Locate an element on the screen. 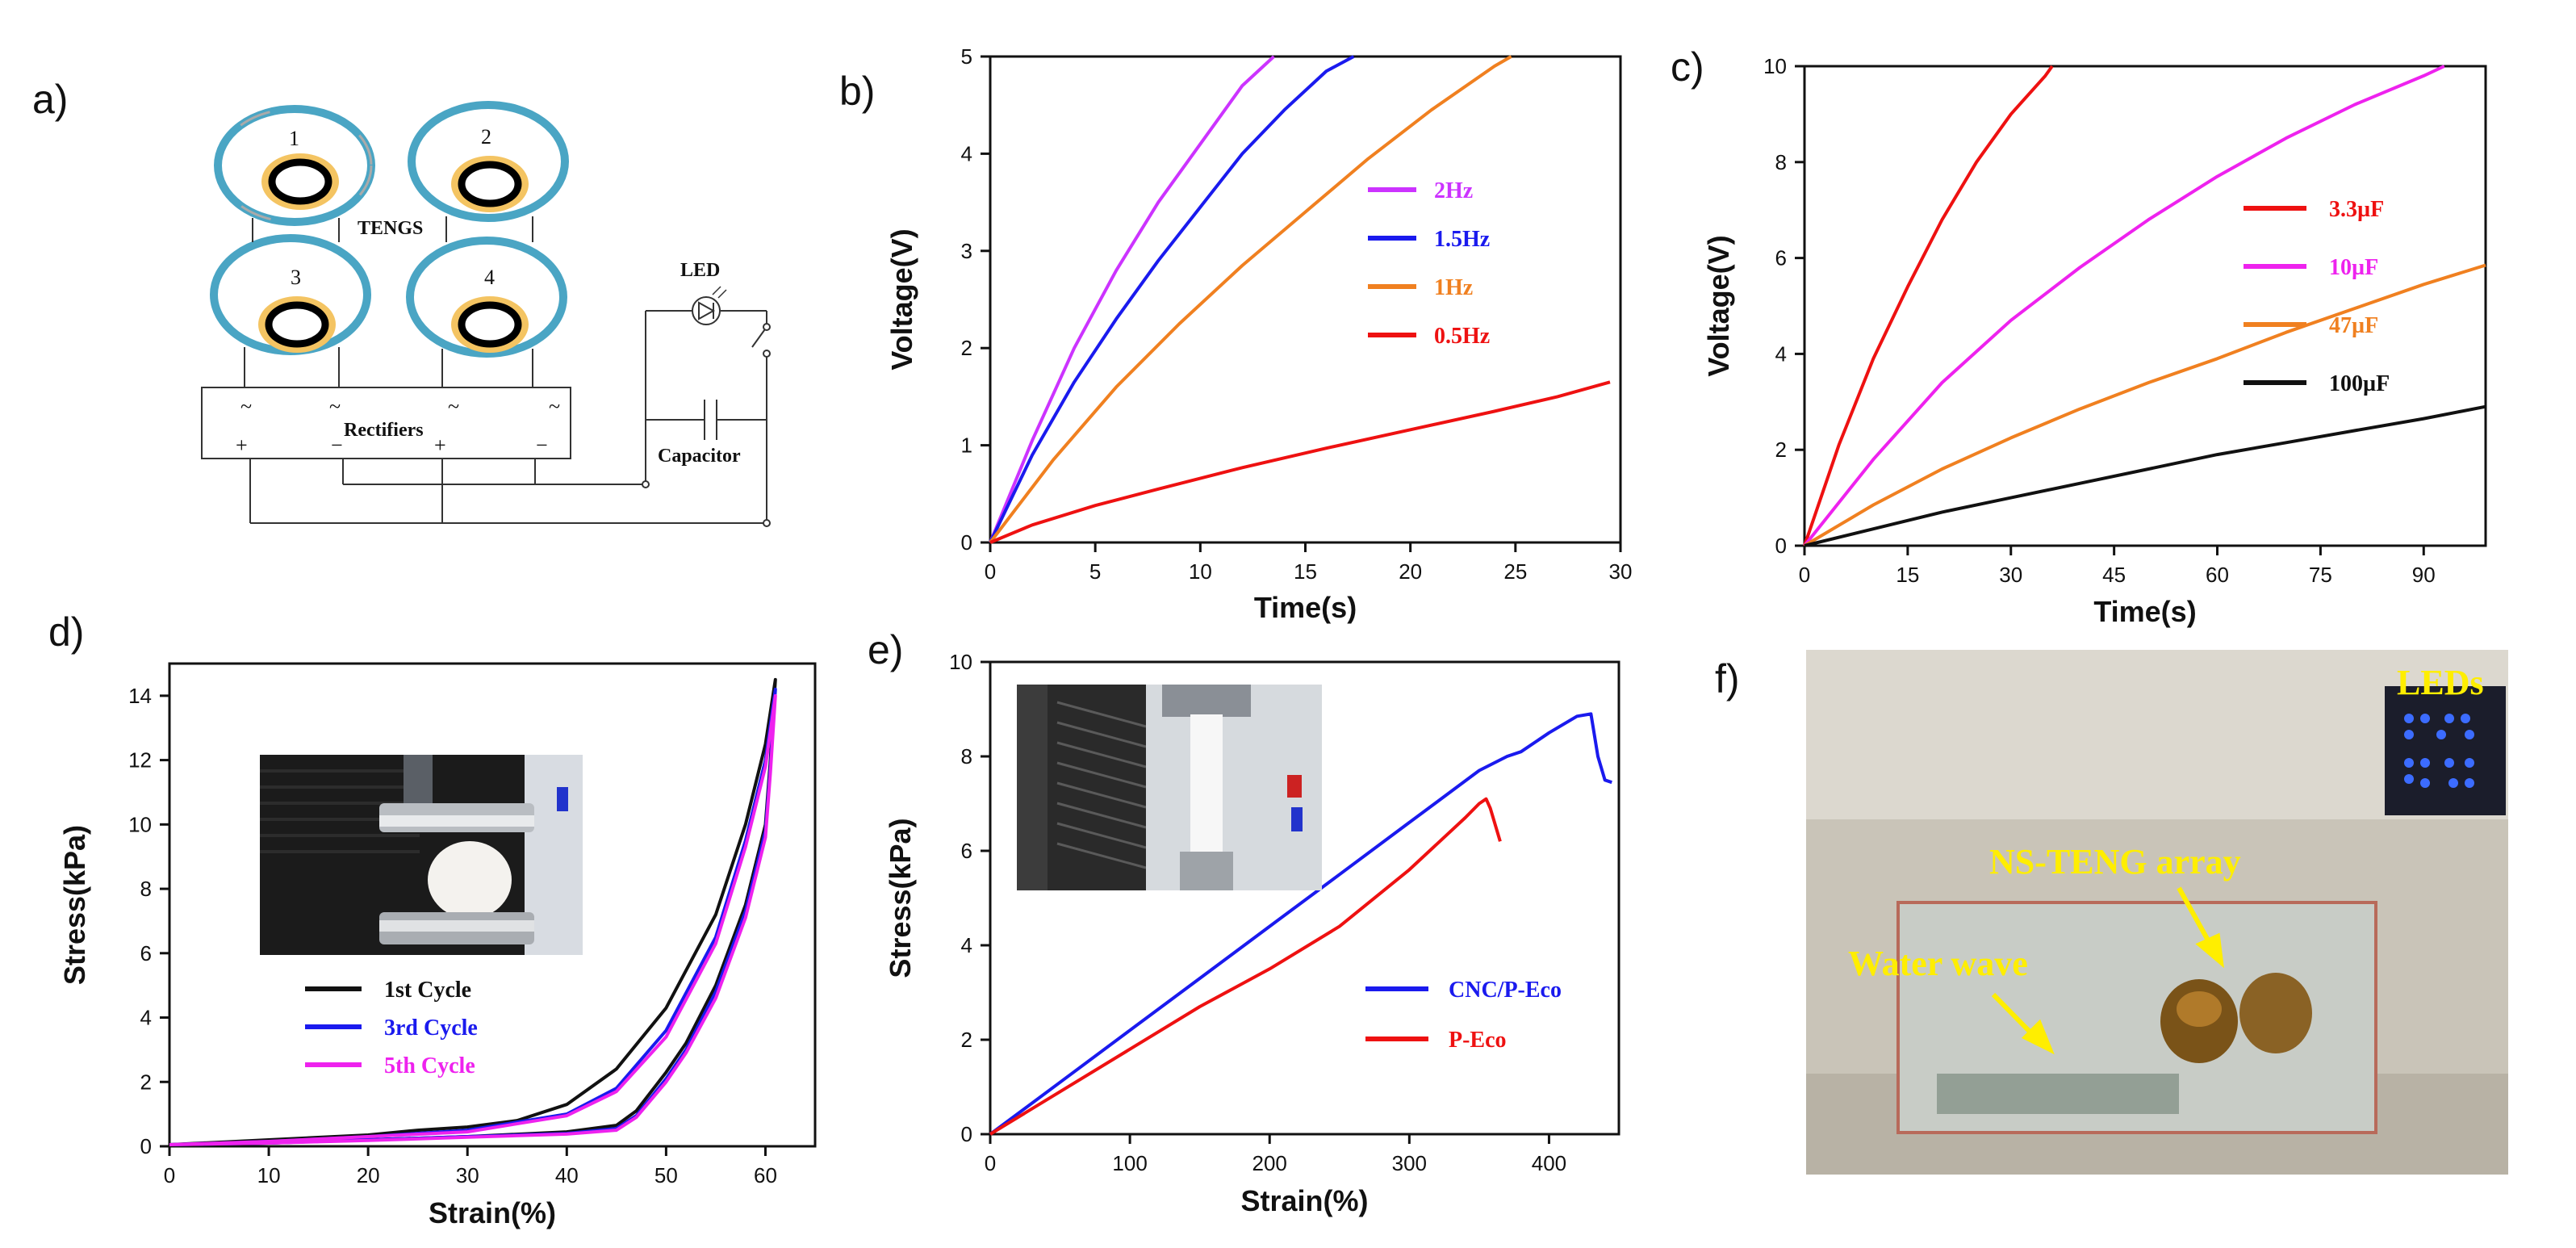 The height and width of the screenshot is (1248, 2576). series-line-5th-cycle is located at coordinates (473, 919).